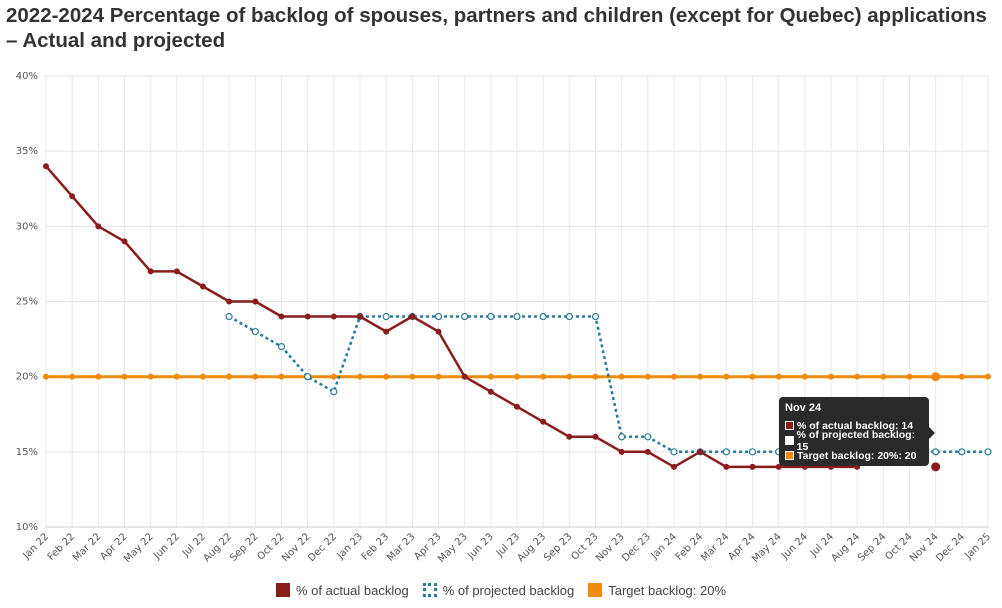 Image resolution: width=1002 pixels, height=608 pixels. What do you see at coordinates (636, 547) in the screenshot?
I see `x-tick-label: Dec 23` at bounding box center [636, 547].